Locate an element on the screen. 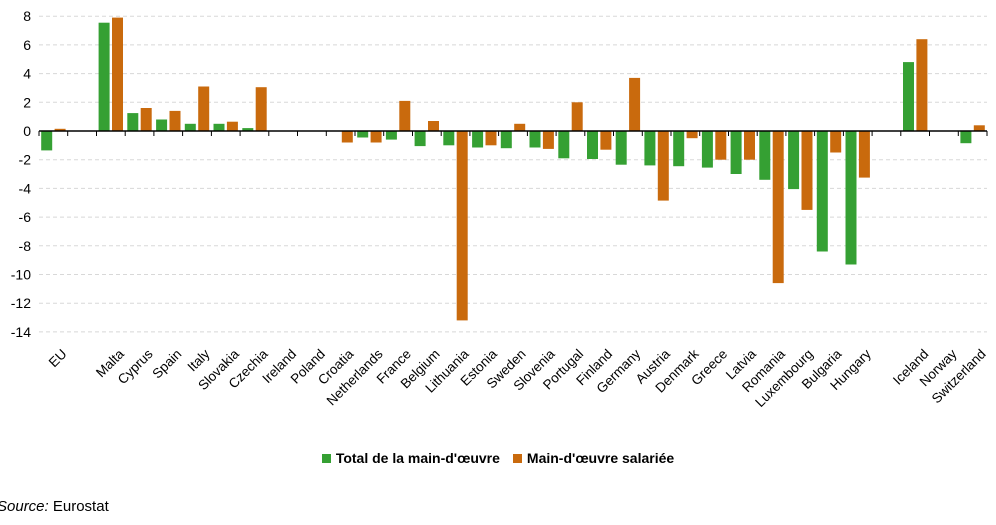 The image size is (996, 525). y-tick-label-2: 2 is located at coordinates (27, 102).